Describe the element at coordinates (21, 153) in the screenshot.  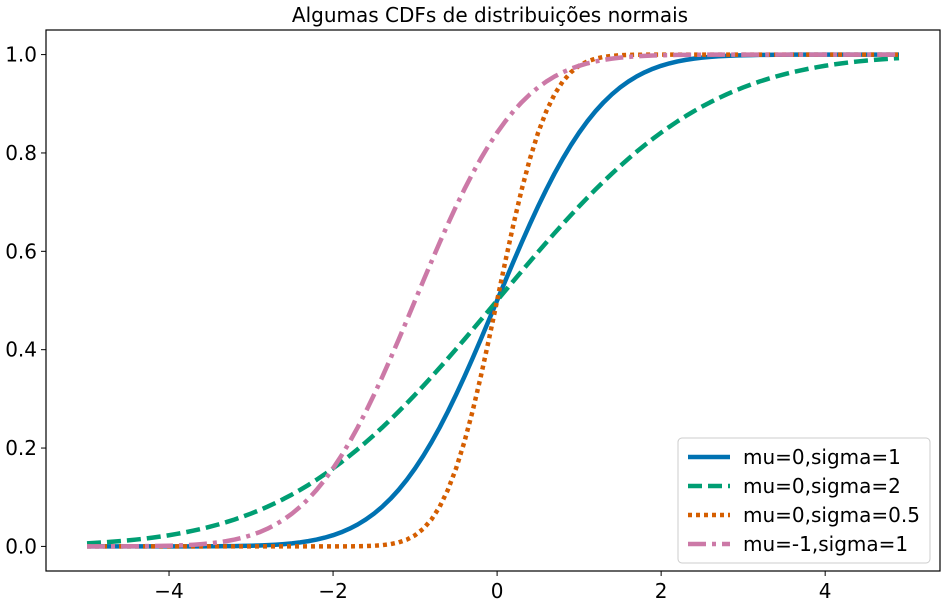
I see `y-tick-label: 0.8` at that location.